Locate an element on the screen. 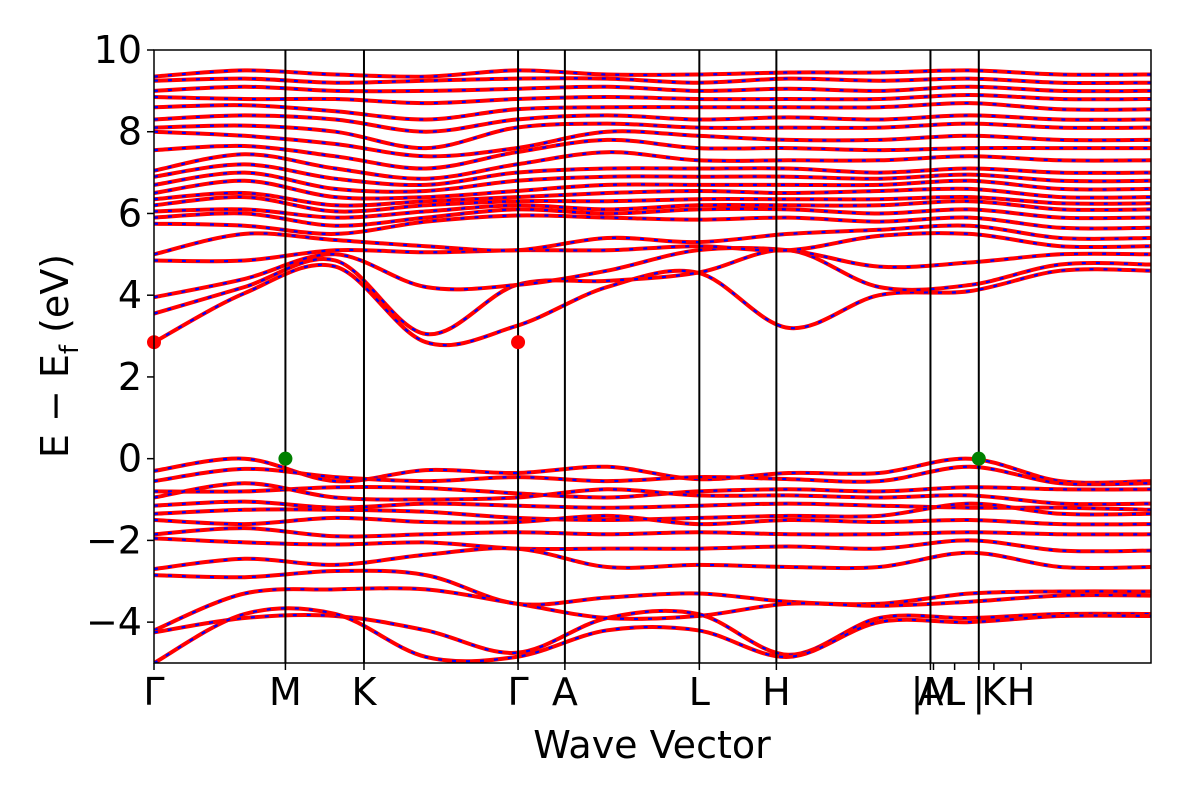 The width and height of the screenshot is (1200, 800). y-tick-label: 2 is located at coordinates (130, 377).